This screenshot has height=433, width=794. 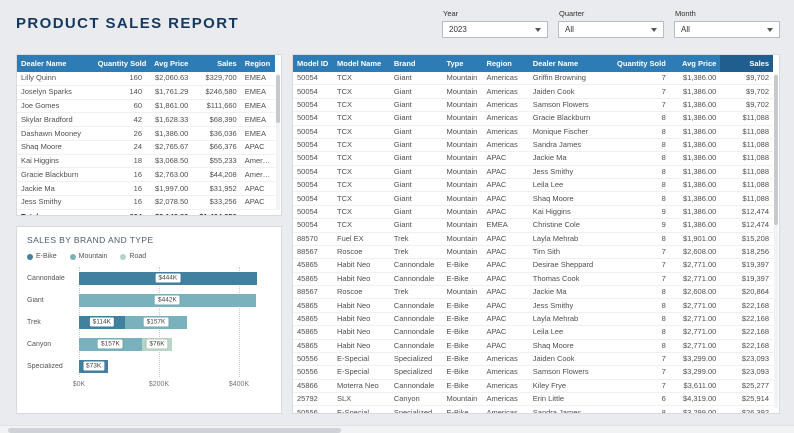 I want to click on dealer-name-cell: Jess Smithy, so click(x=55, y=202).